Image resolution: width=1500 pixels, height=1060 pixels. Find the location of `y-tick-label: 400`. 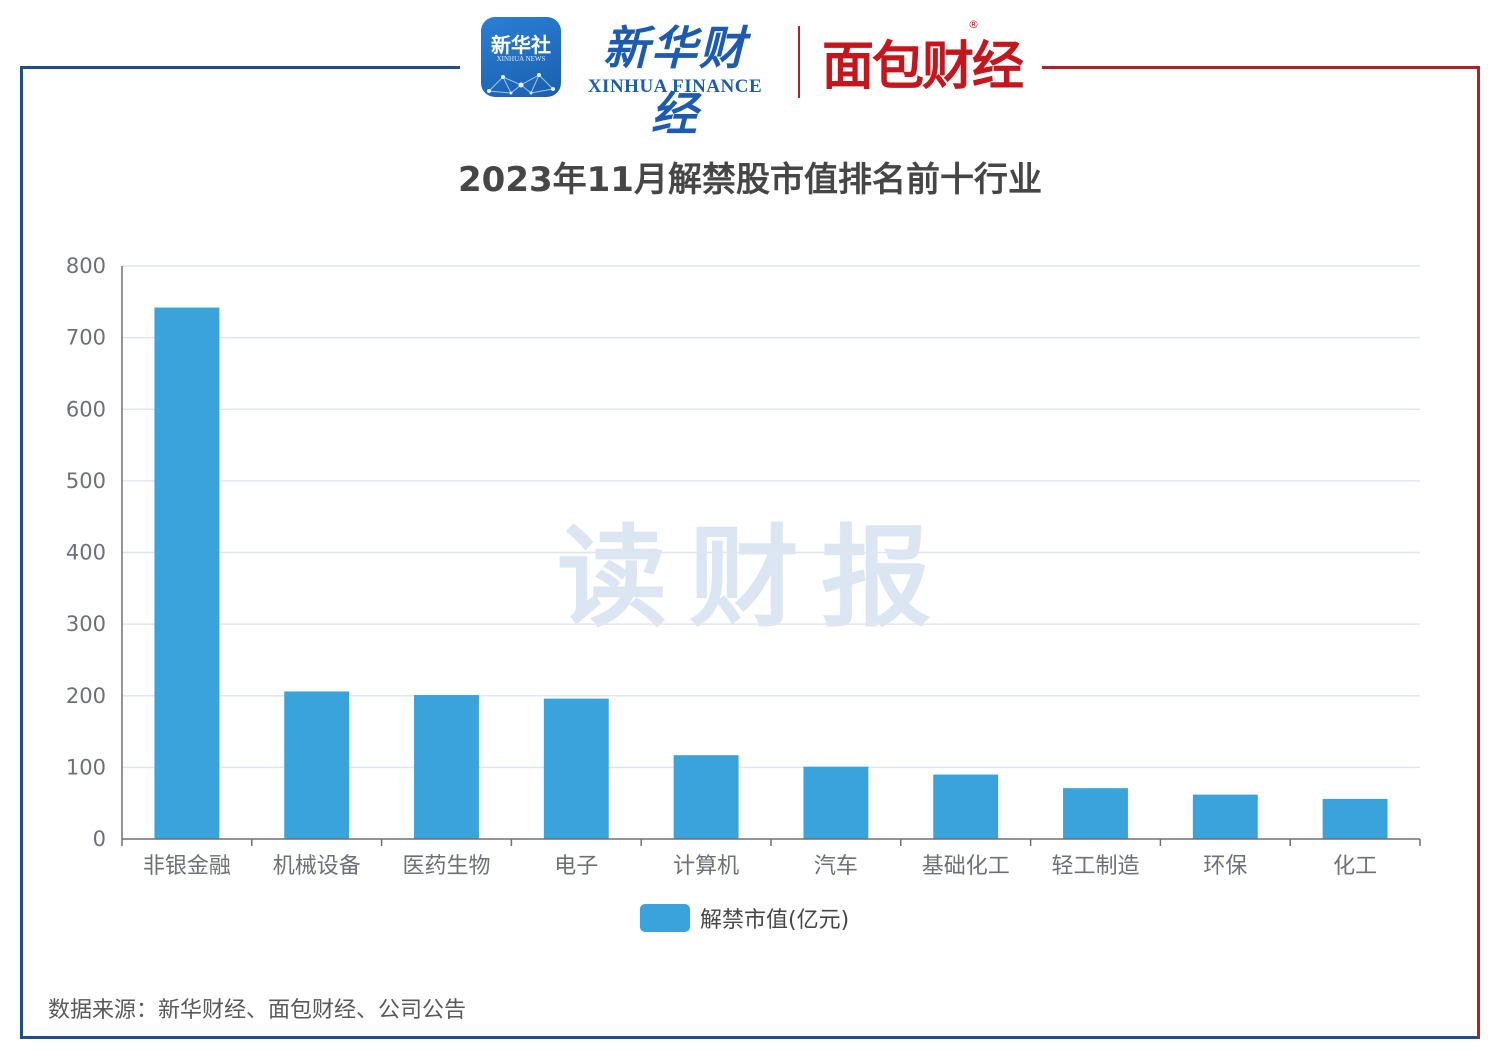

y-tick-label: 400 is located at coordinates (86, 553).